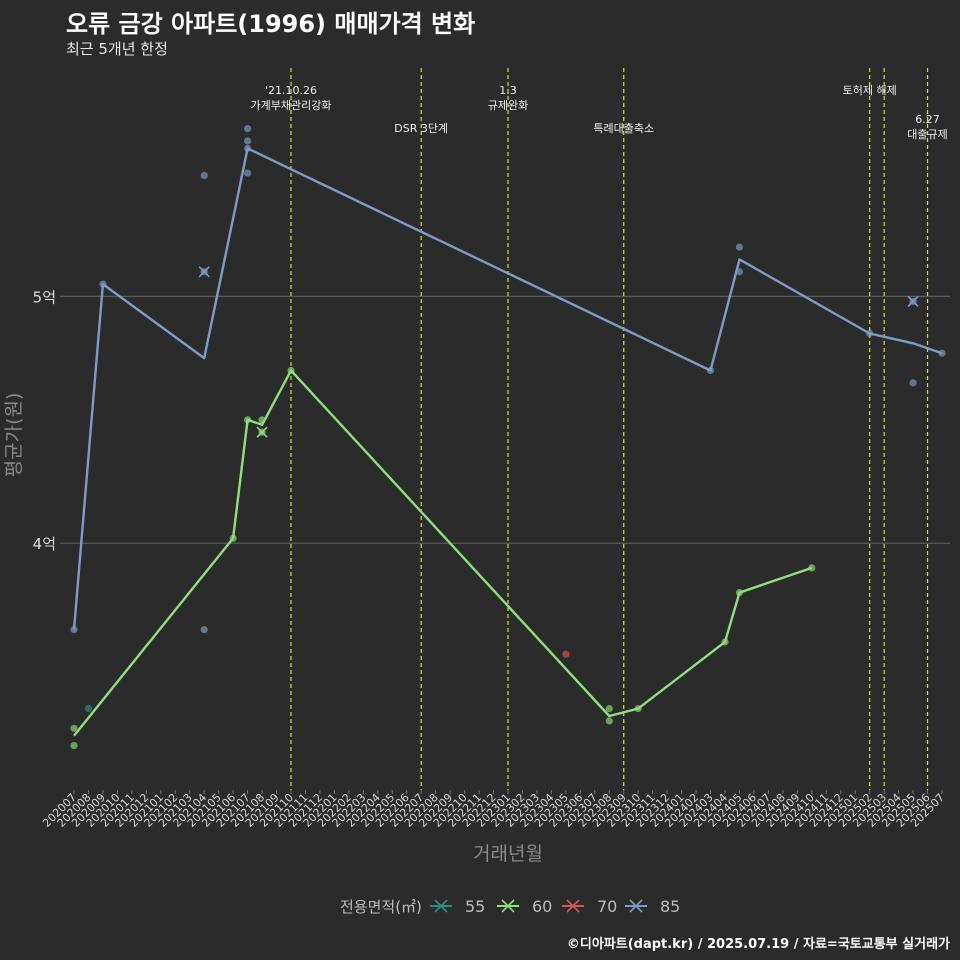 This screenshot has height=960, width=960. Describe the element at coordinates (927, 119) in the screenshot. I see `event-label: 6.27` at that location.